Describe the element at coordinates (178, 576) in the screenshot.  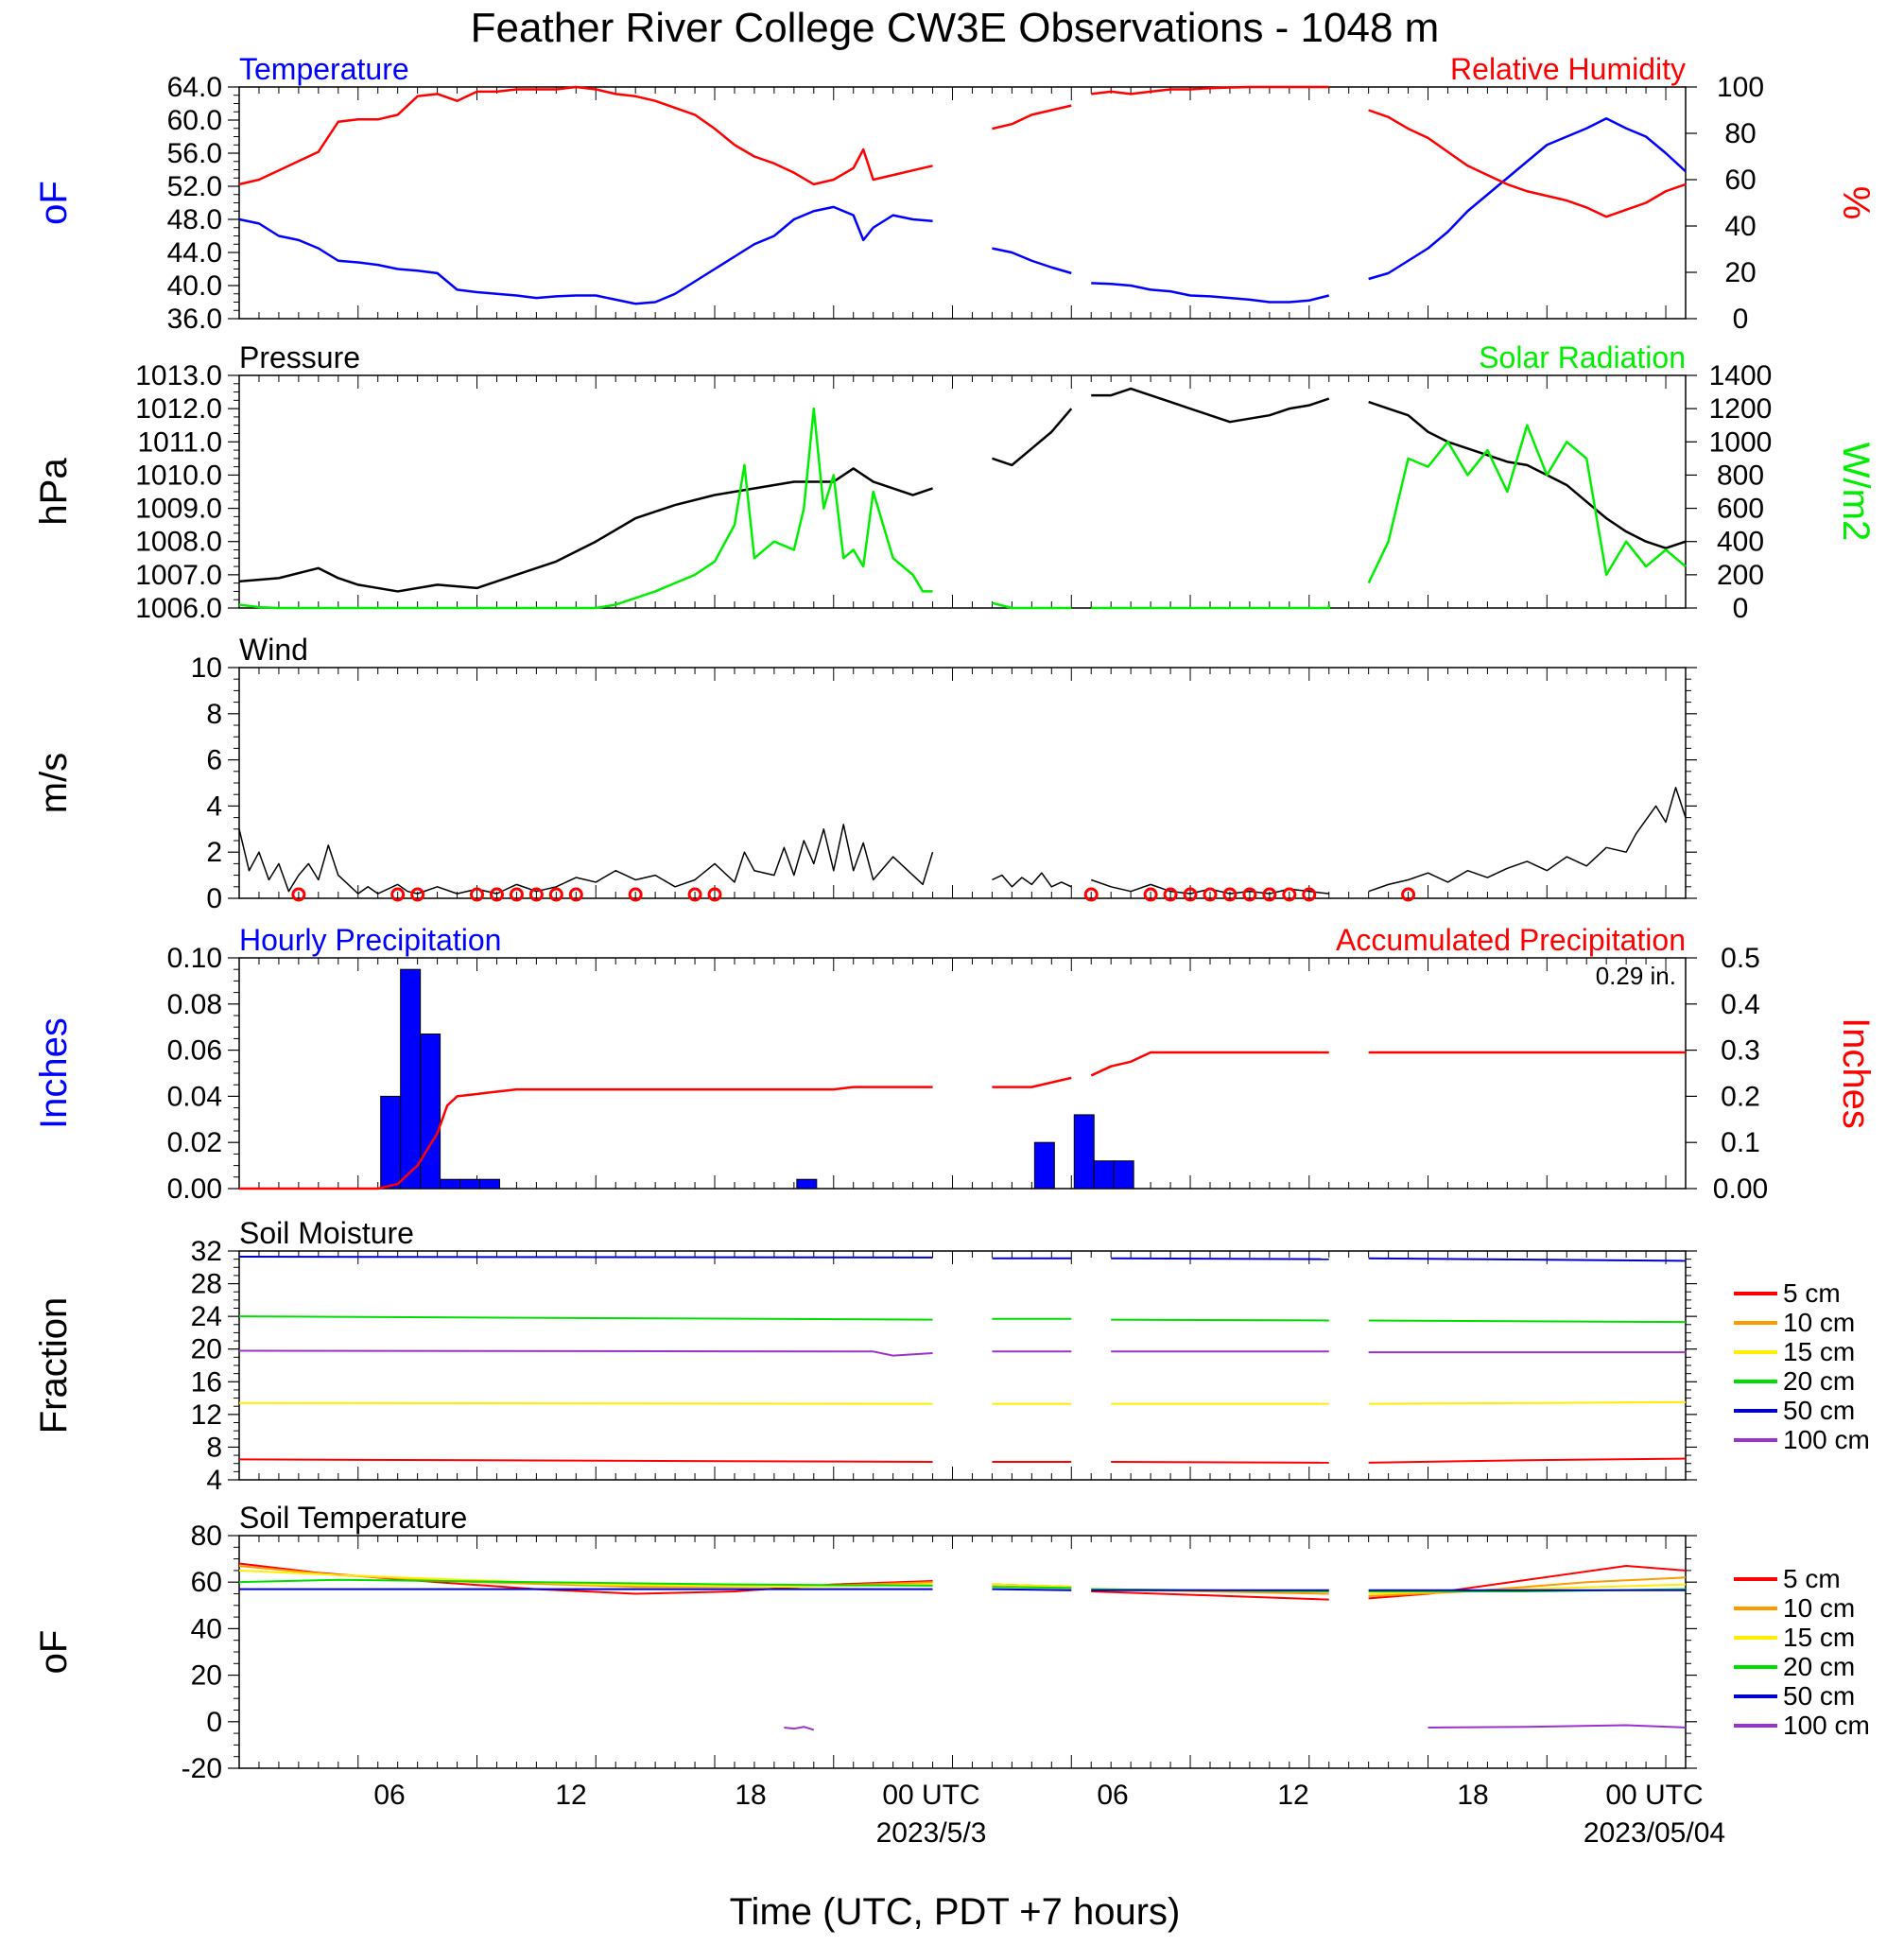
I see `y-tick-label-left: 1007.0` at that location.